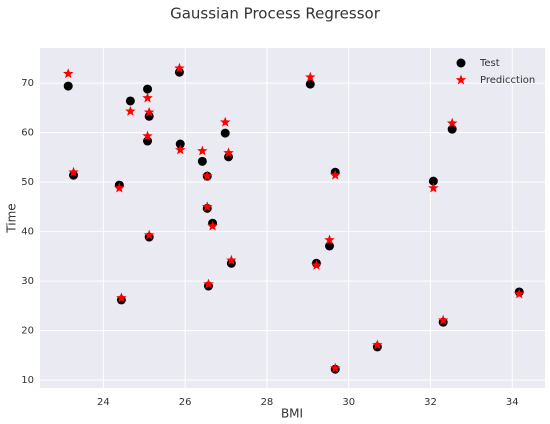 The height and width of the screenshot is (424, 550). What do you see at coordinates (489, 63) in the screenshot?
I see `legend-label: Test` at bounding box center [489, 63].